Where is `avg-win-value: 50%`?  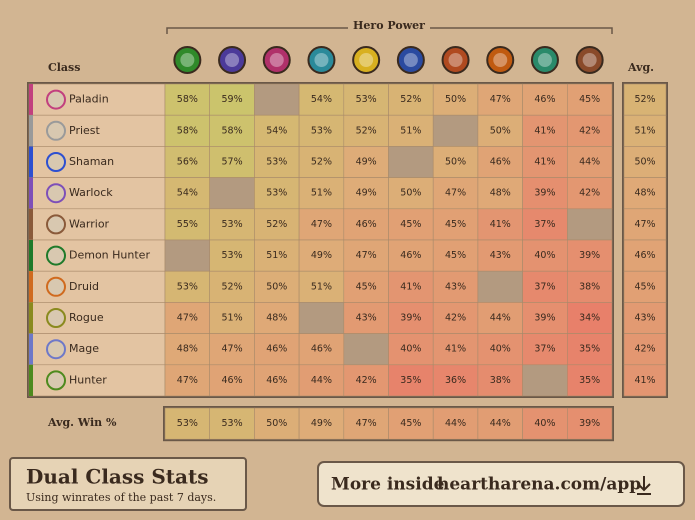 avg-win-value: 50% is located at coordinates (276, 423).